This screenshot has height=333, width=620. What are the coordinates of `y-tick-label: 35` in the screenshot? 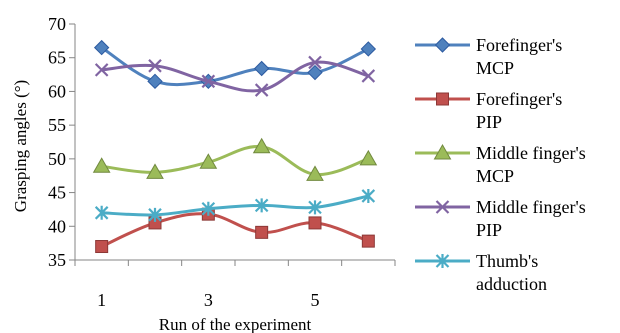 It's located at (57, 260).